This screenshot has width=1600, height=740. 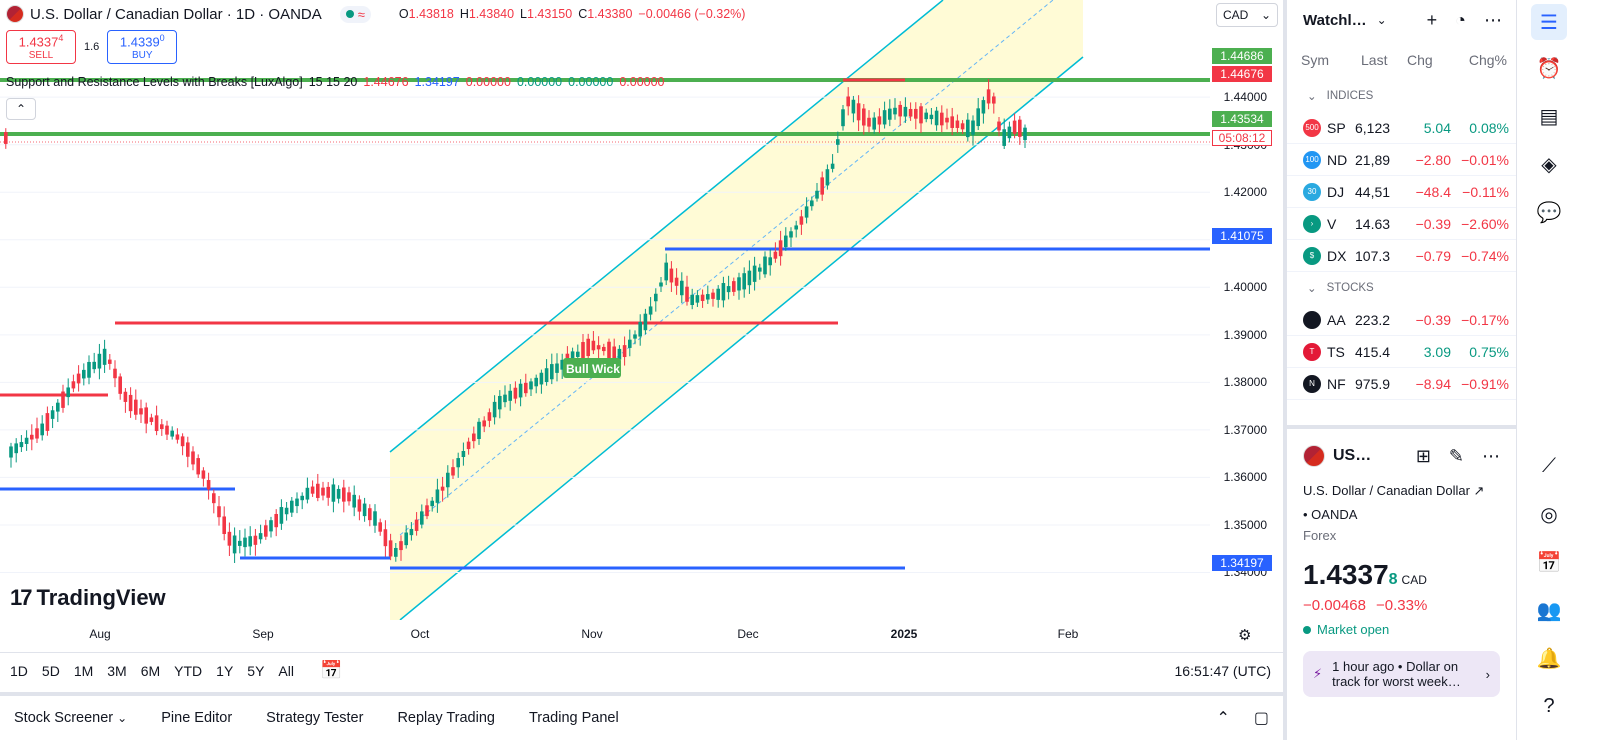 I want to click on edit-icon: ✎, so click(x=1456, y=455).